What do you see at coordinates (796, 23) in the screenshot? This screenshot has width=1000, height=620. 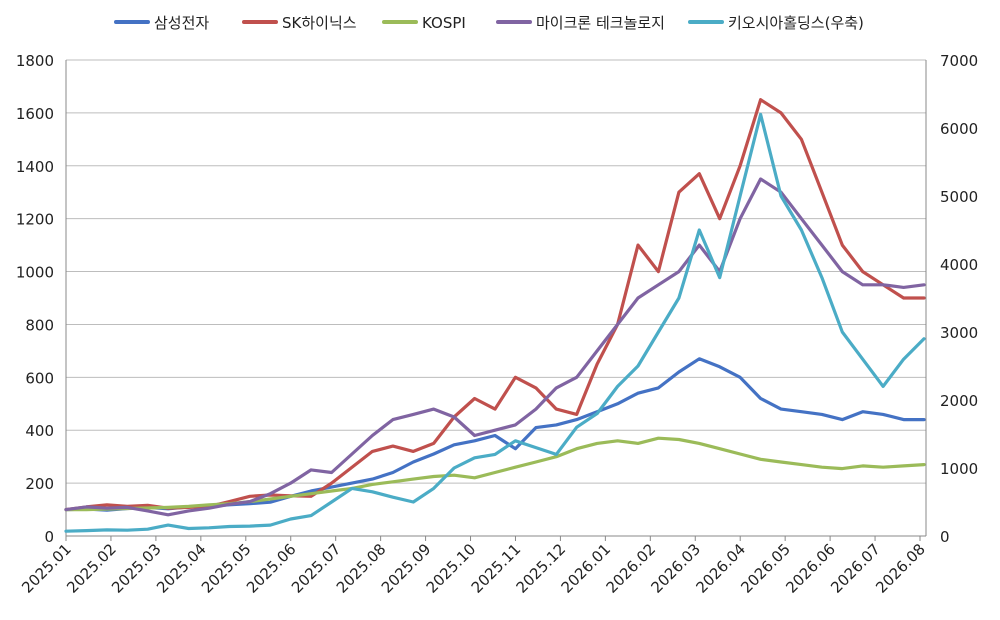 I see `legend-label: 키오시아홀딩스(우축)` at bounding box center [796, 23].